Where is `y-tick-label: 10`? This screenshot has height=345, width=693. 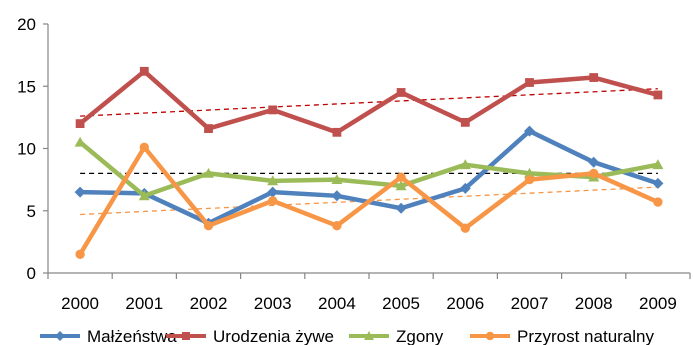 y-tick-label: 10 is located at coordinates (26, 149).